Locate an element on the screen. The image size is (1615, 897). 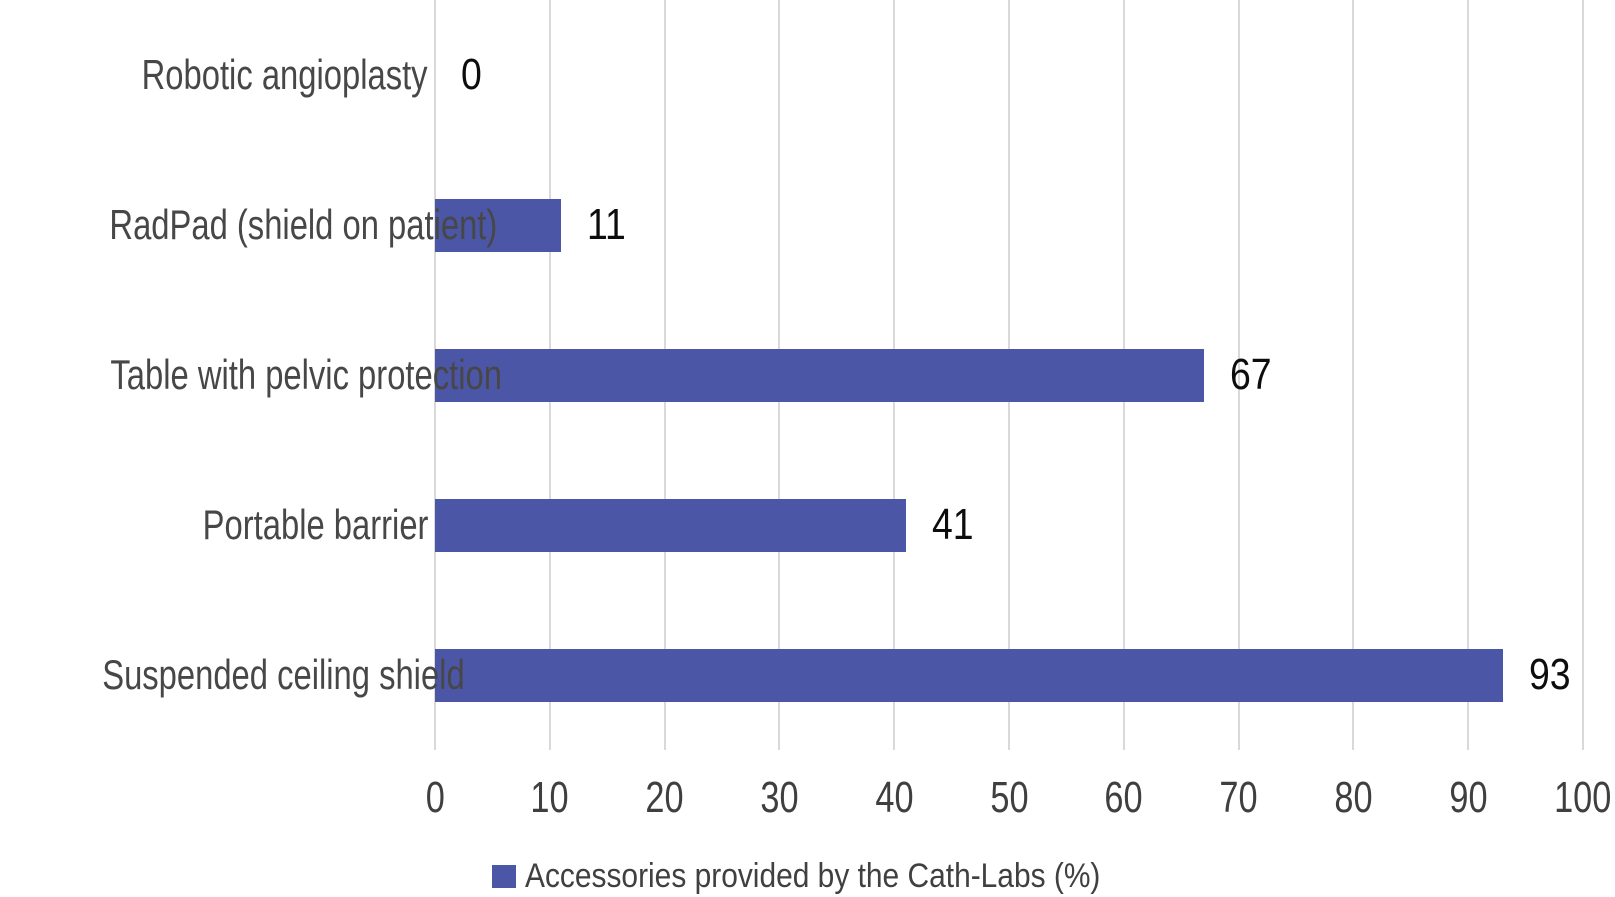
category-label: RadPad (shield on patient) is located at coordinates (303, 224).